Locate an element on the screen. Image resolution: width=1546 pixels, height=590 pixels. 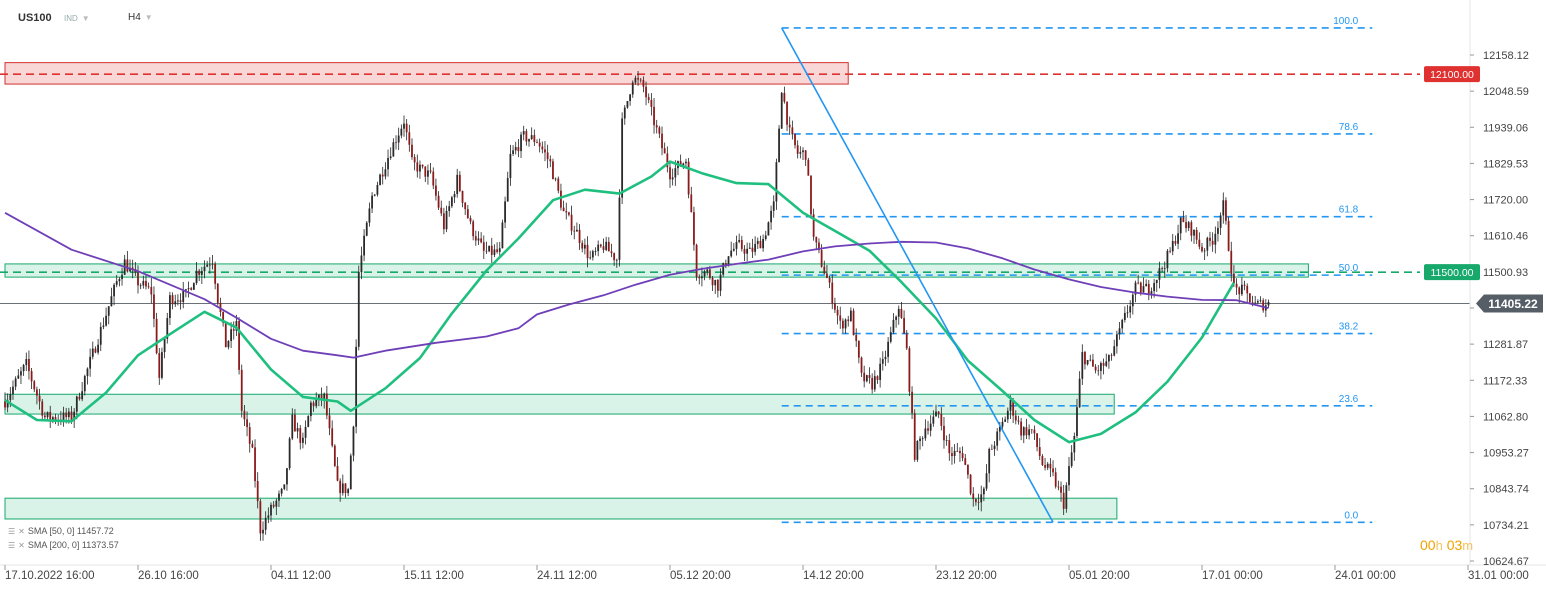
timeframe-label: H4 is located at coordinates (134, 17).